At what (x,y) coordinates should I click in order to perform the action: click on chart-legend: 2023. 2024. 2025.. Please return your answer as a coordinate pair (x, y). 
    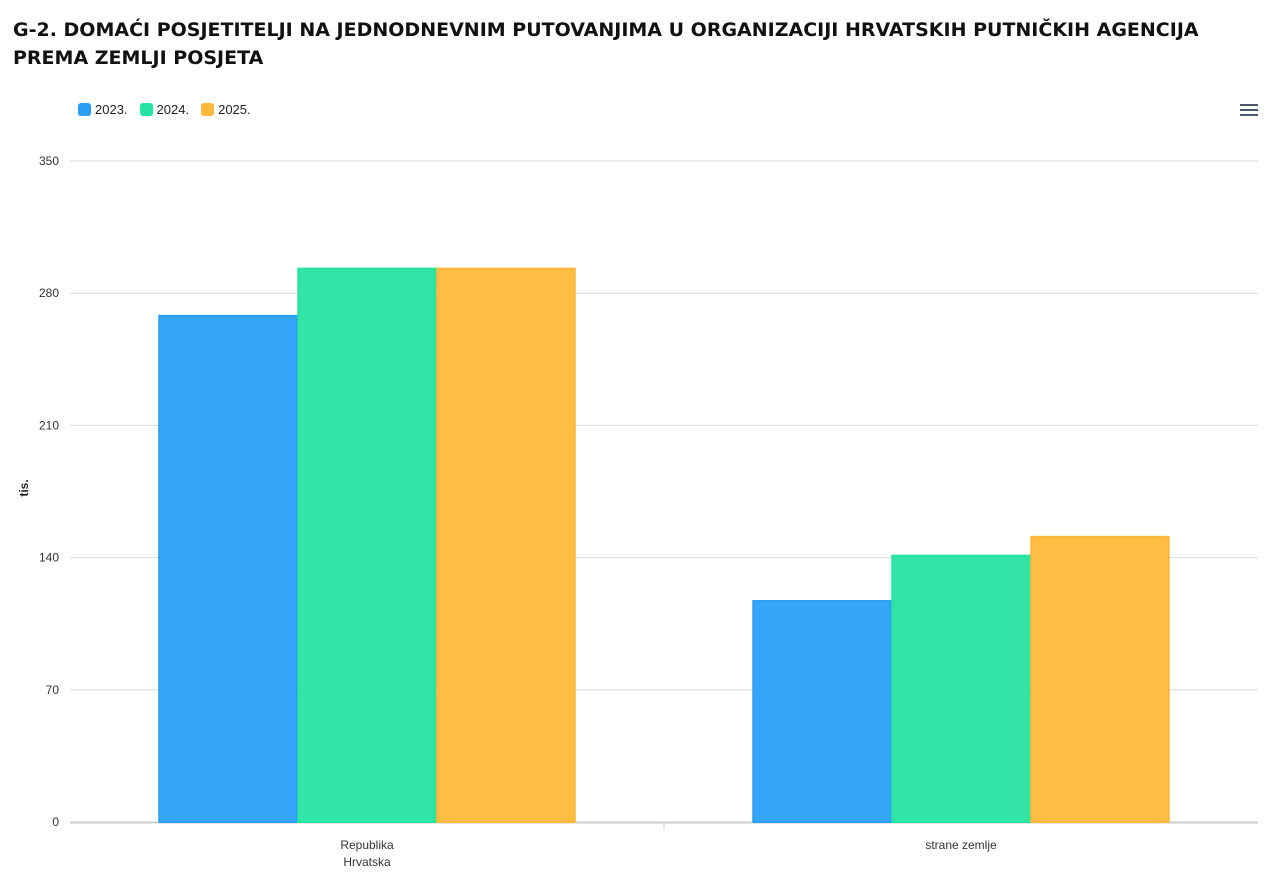
    Looking at the image, I should click on (164, 109).